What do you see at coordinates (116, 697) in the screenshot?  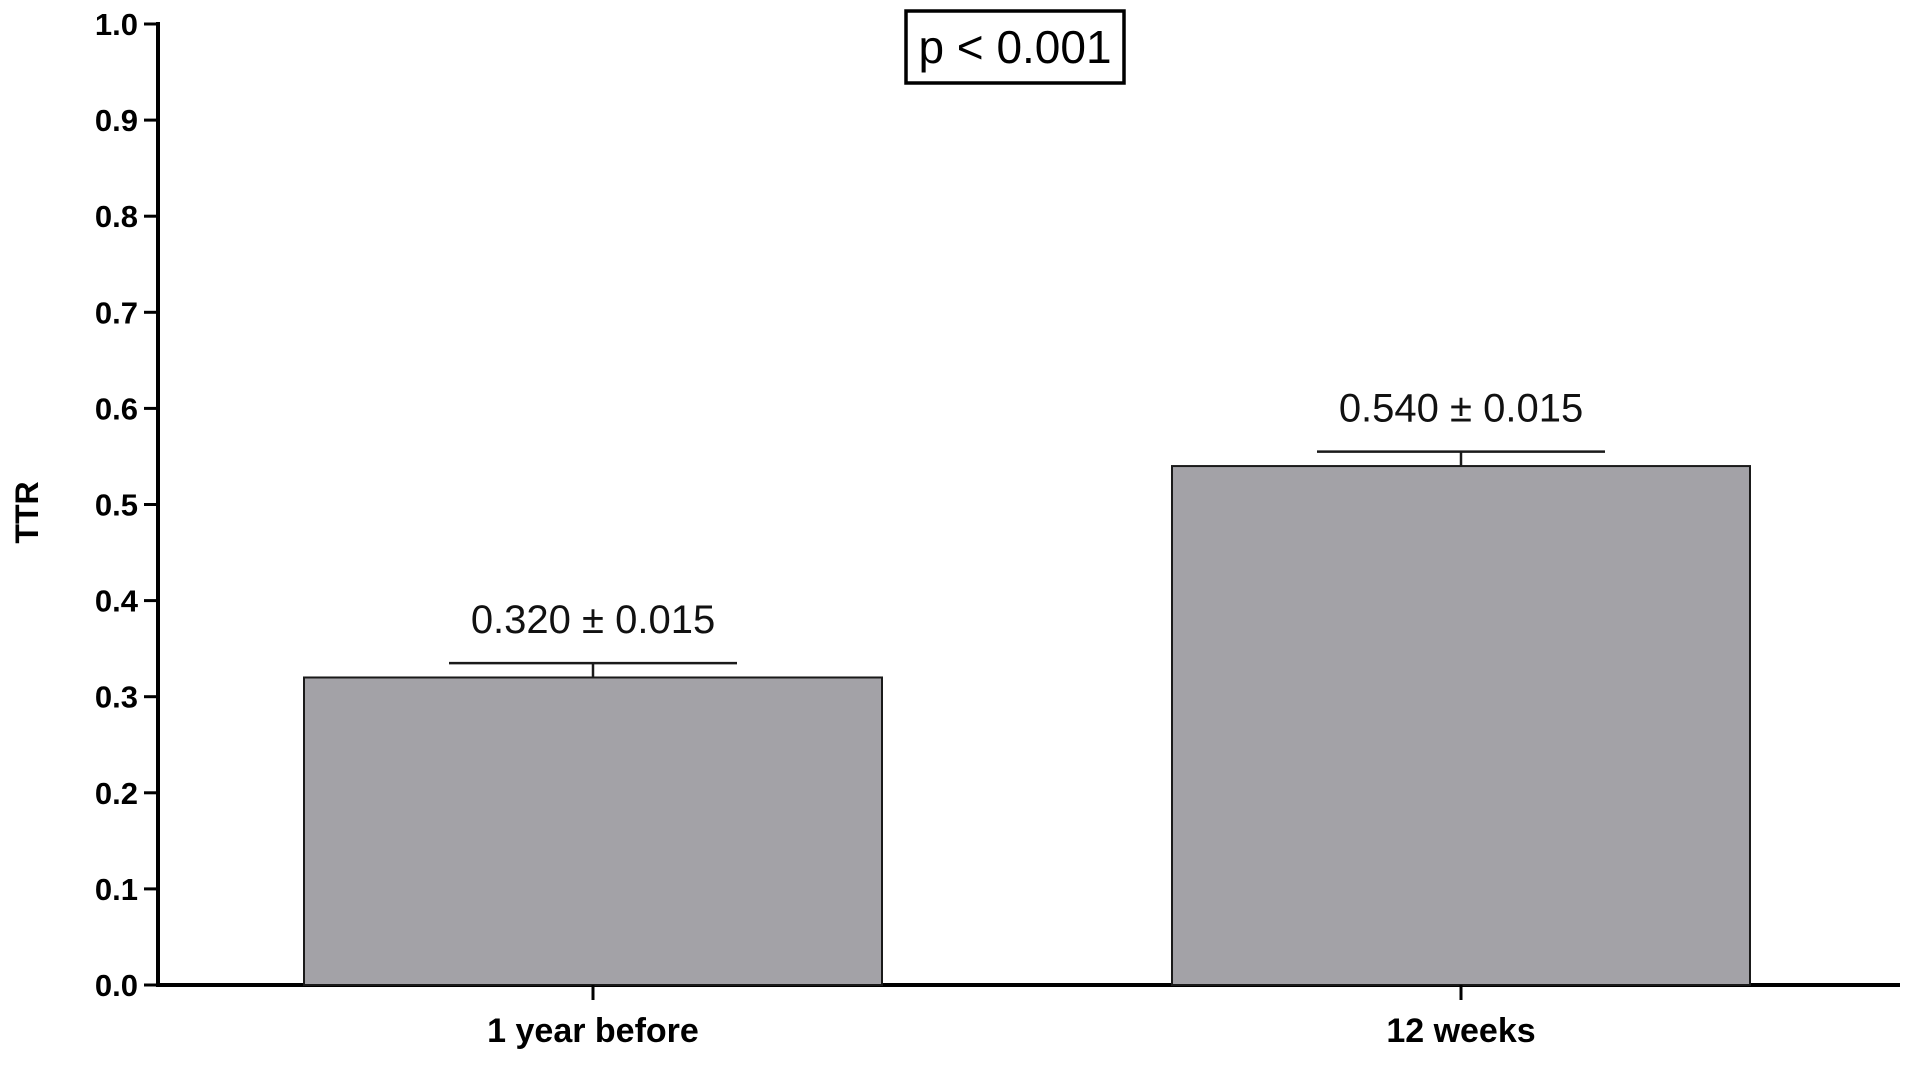 I see `y-tick-label: 0.3` at bounding box center [116, 697].